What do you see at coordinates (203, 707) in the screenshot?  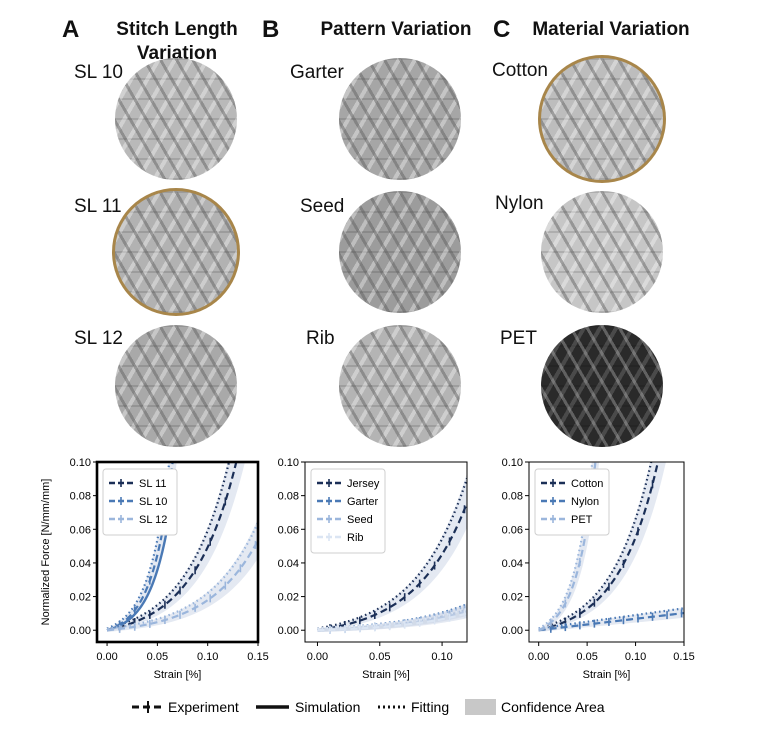 I see `legend-experiment-label: Experiment` at bounding box center [203, 707].